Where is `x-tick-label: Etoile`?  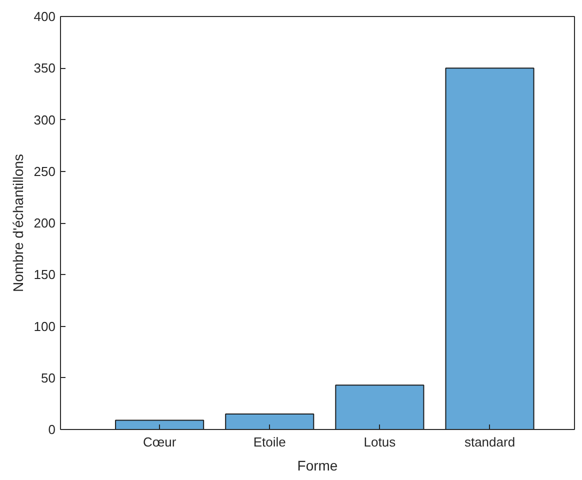 x-tick-label: Etoile is located at coordinates (269, 442).